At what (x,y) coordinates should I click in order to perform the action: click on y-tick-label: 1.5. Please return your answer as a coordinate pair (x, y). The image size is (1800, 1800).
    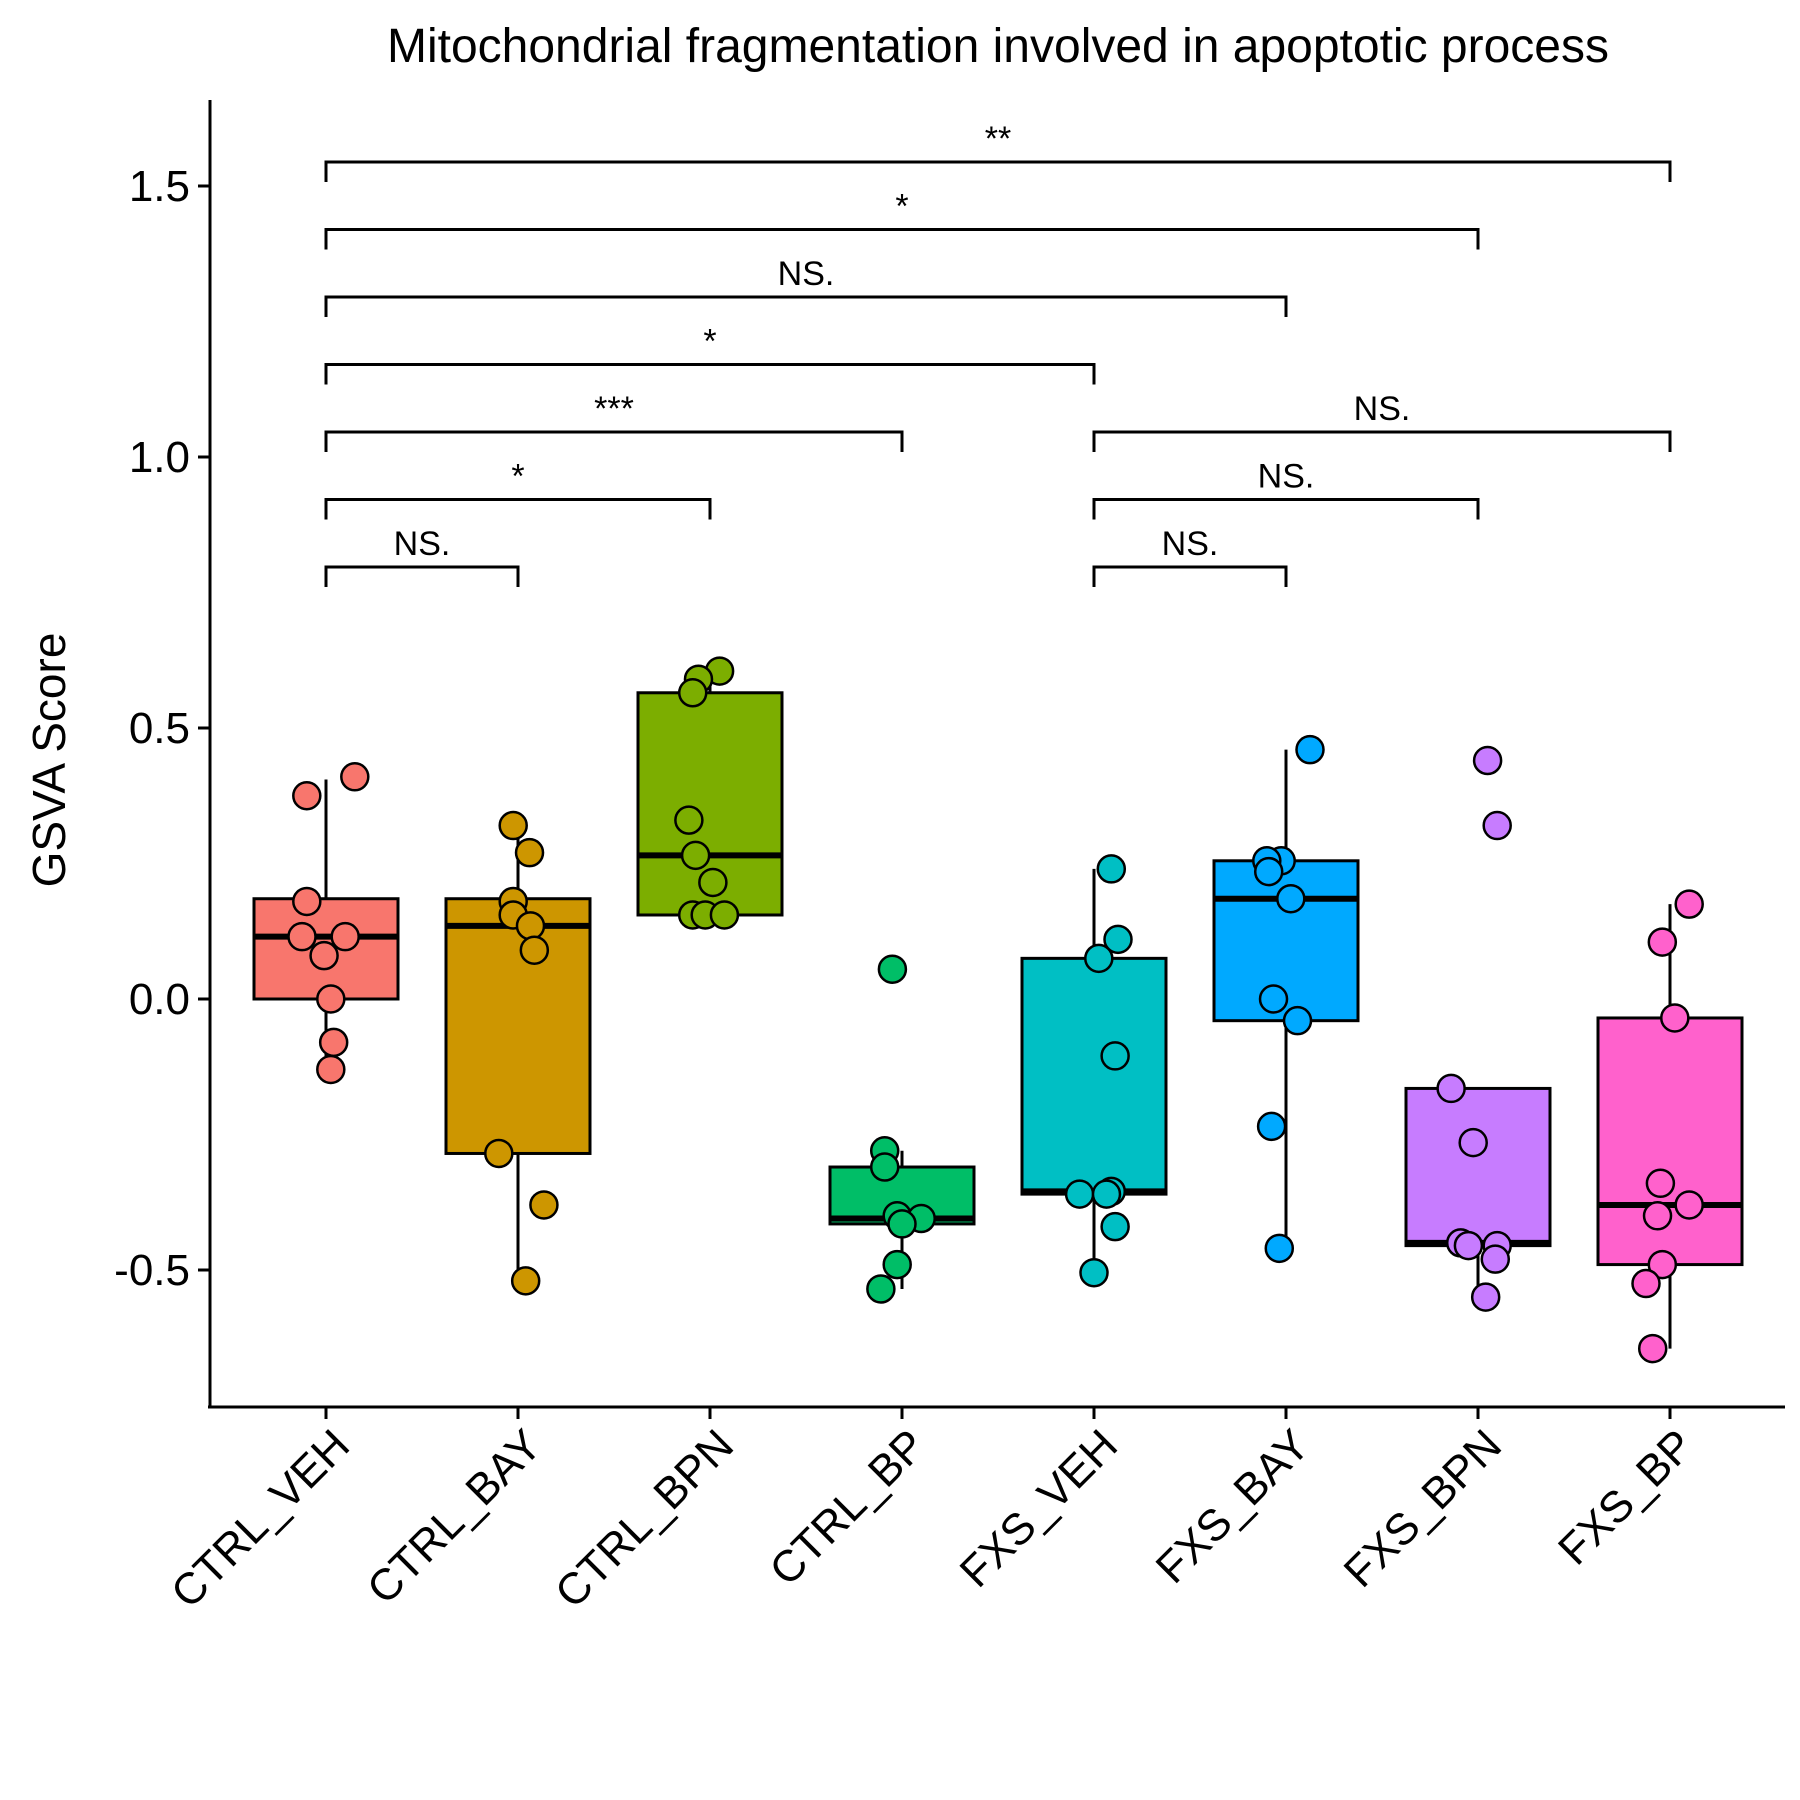
    Looking at the image, I should click on (159, 186).